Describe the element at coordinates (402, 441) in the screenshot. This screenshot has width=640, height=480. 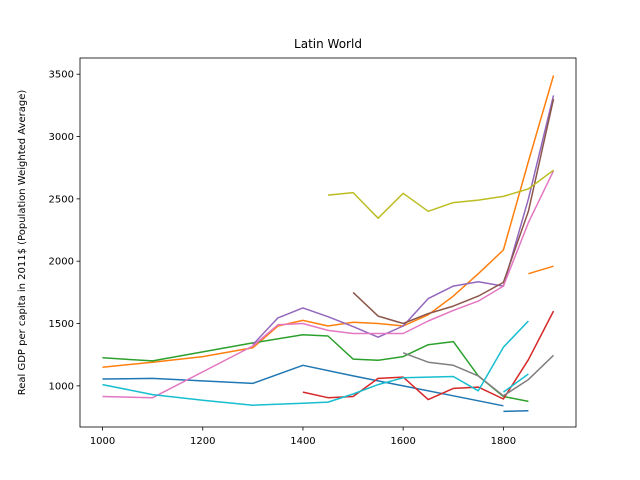
I see `x-tick-label: 1600` at that location.